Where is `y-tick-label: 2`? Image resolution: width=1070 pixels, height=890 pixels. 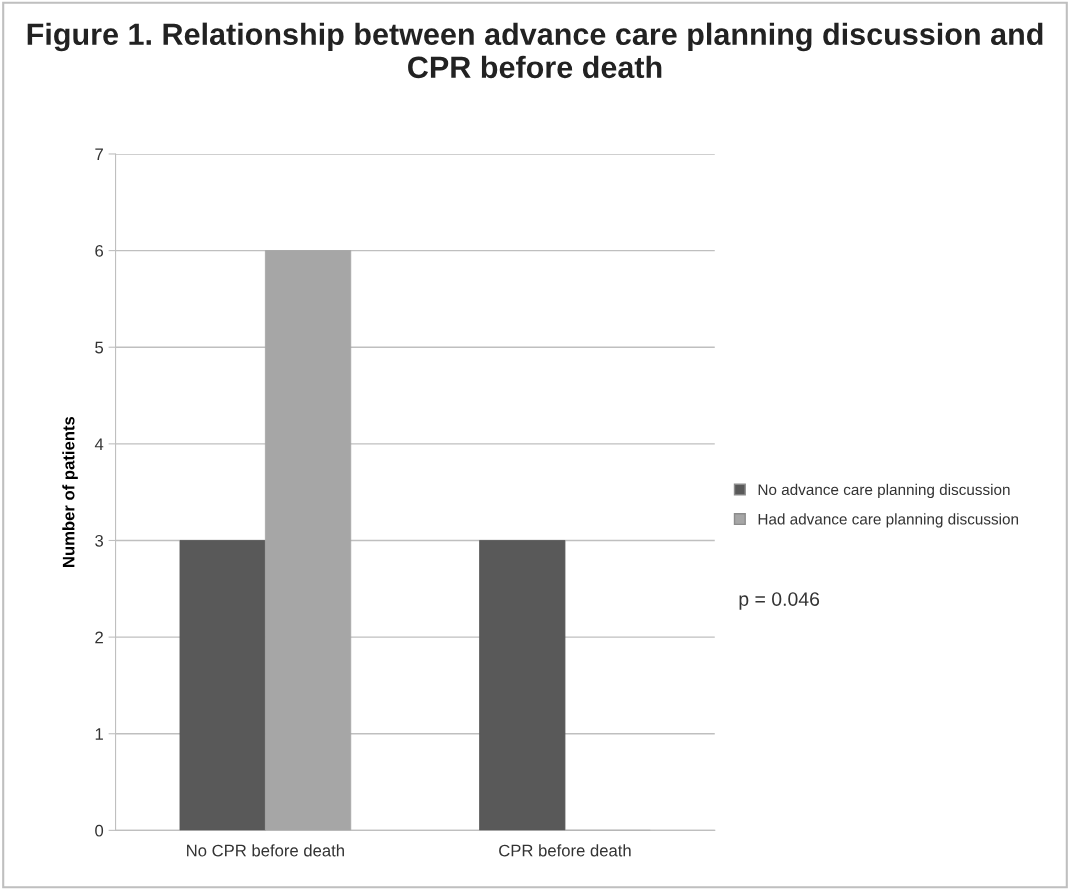 y-tick-label: 2 is located at coordinates (99, 637).